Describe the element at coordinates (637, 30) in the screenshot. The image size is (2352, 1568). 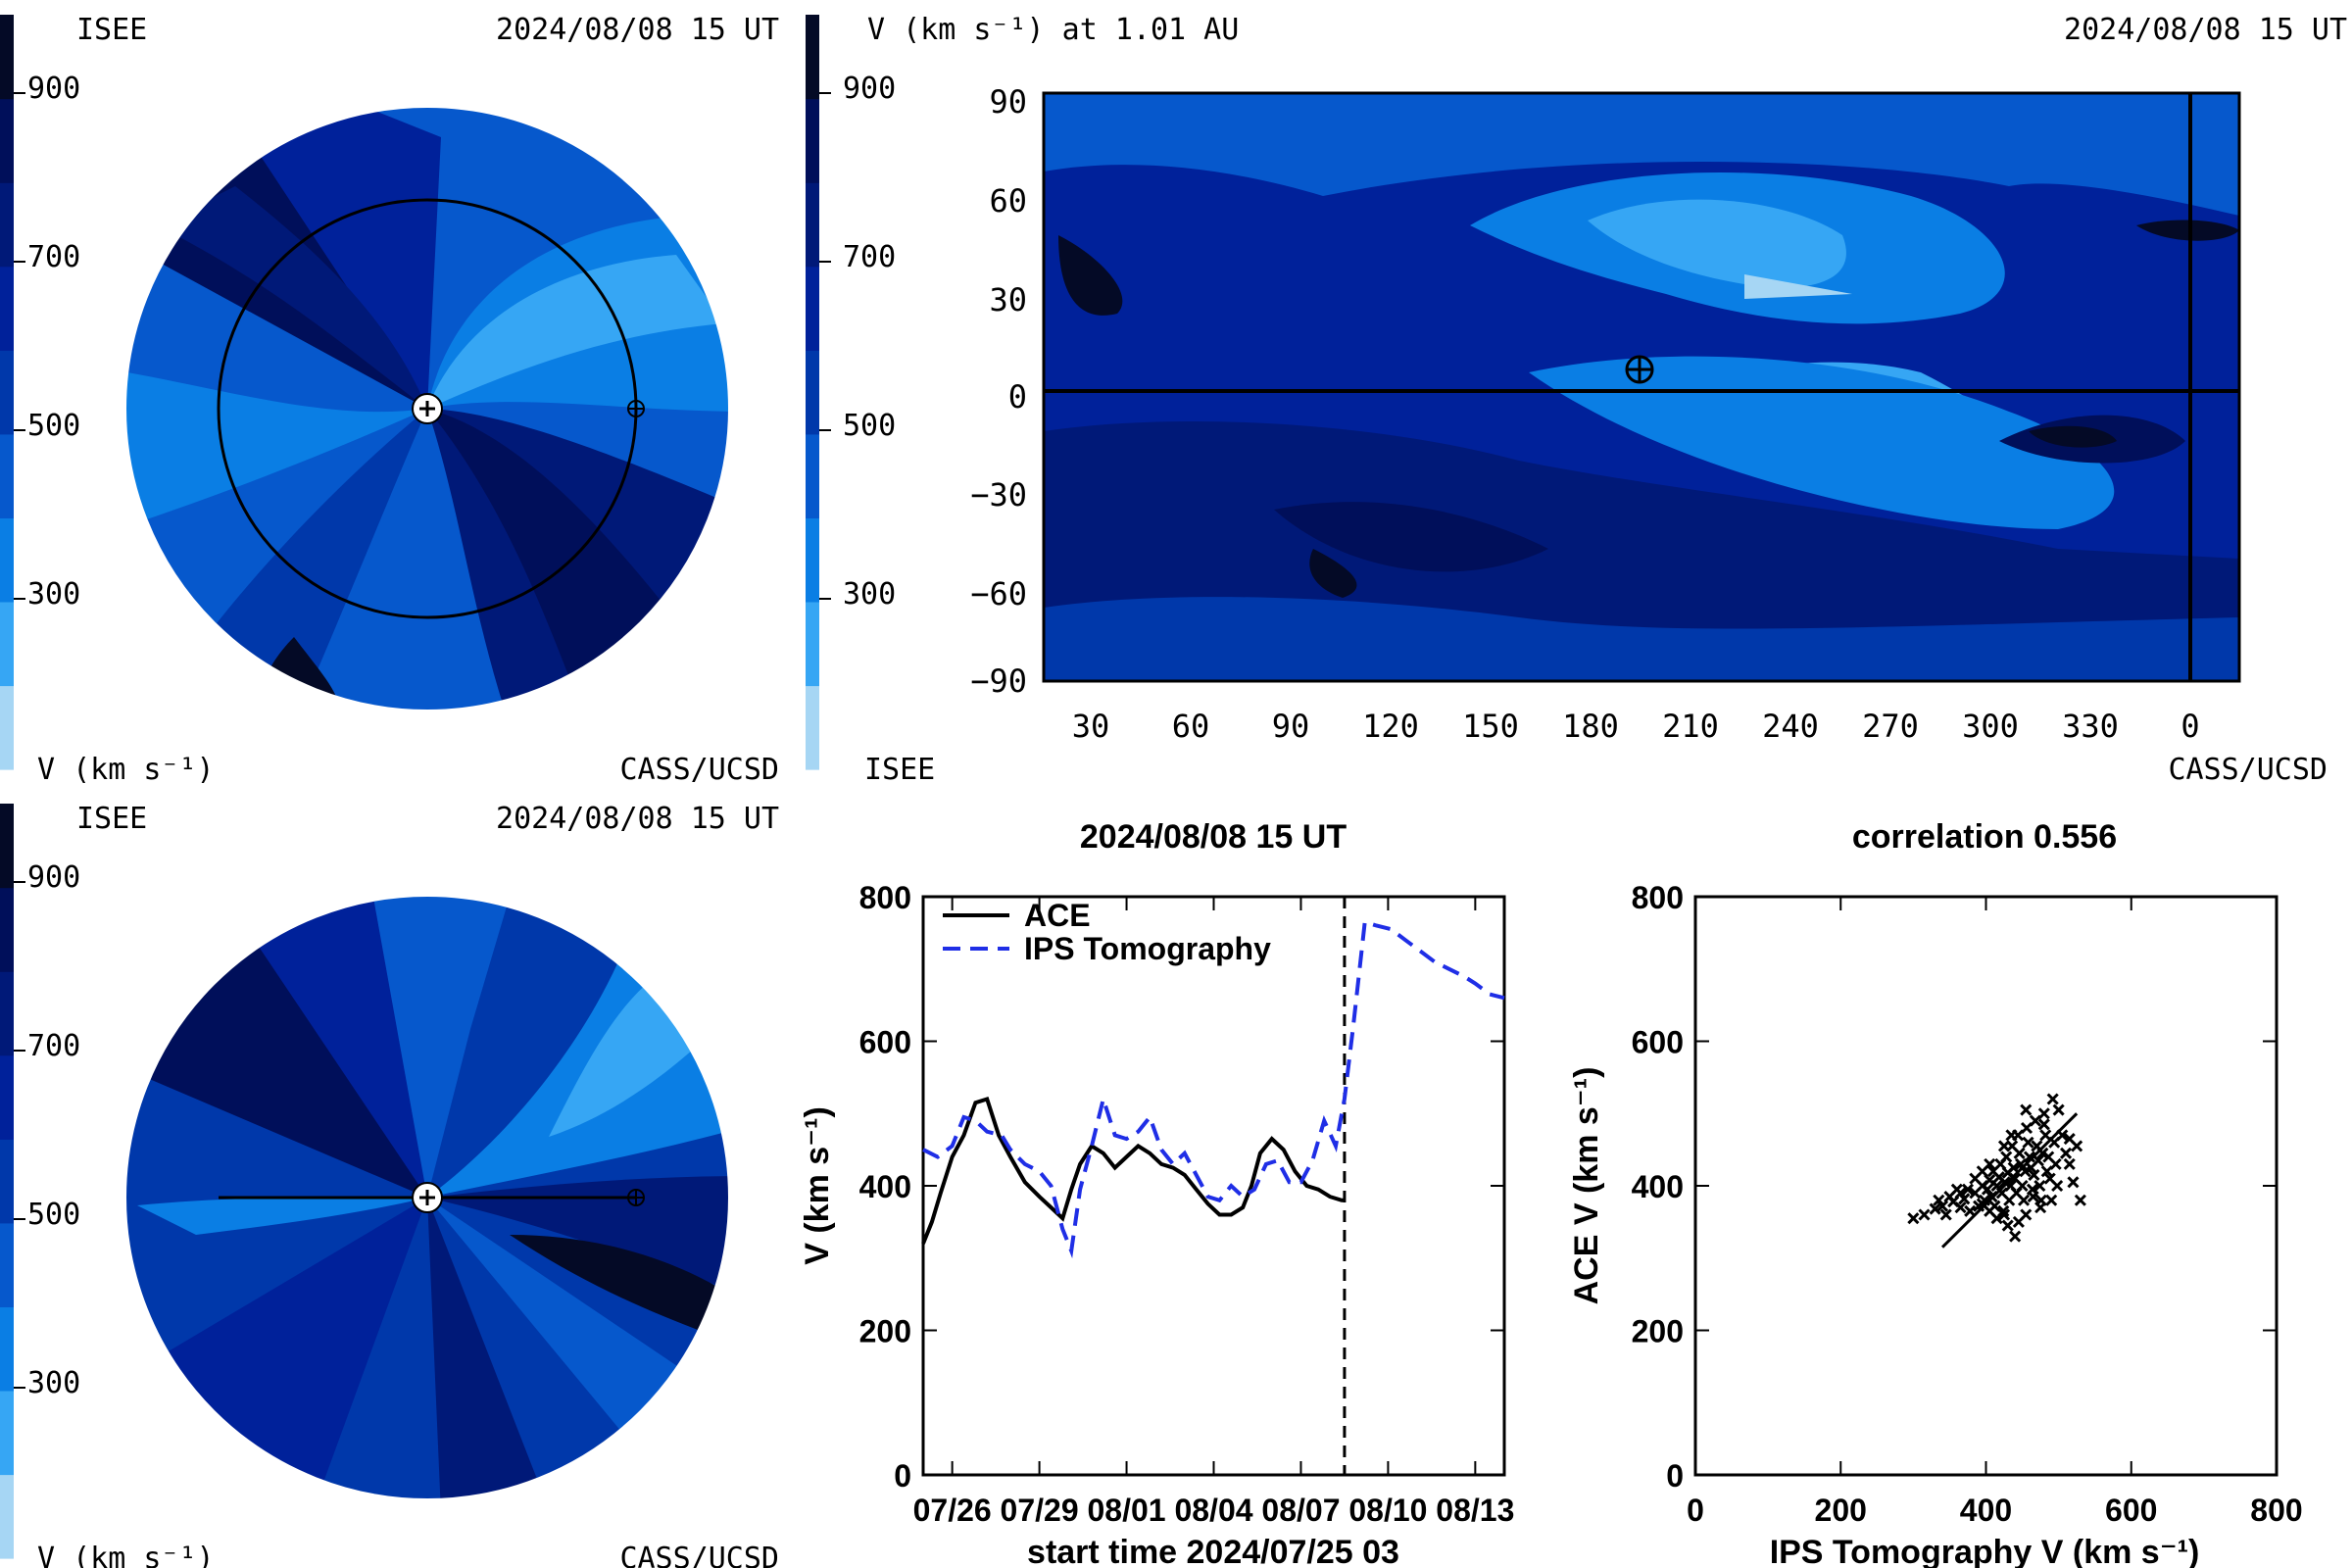
I see `top-left-timestamp: 2024/08/08 15 UT` at that location.